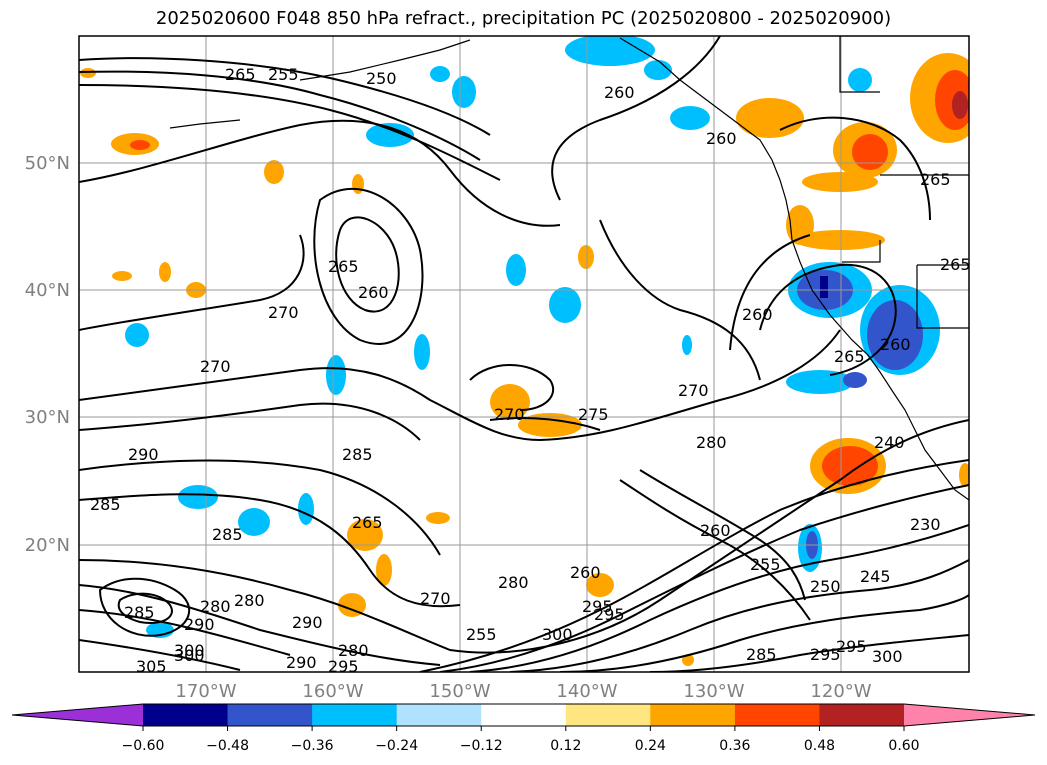 The width and height of the screenshot is (1047, 765). Describe the element at coordinates (481, 746) in the screenshot. I see `colorbar-tick-label: −0.12` at that location.